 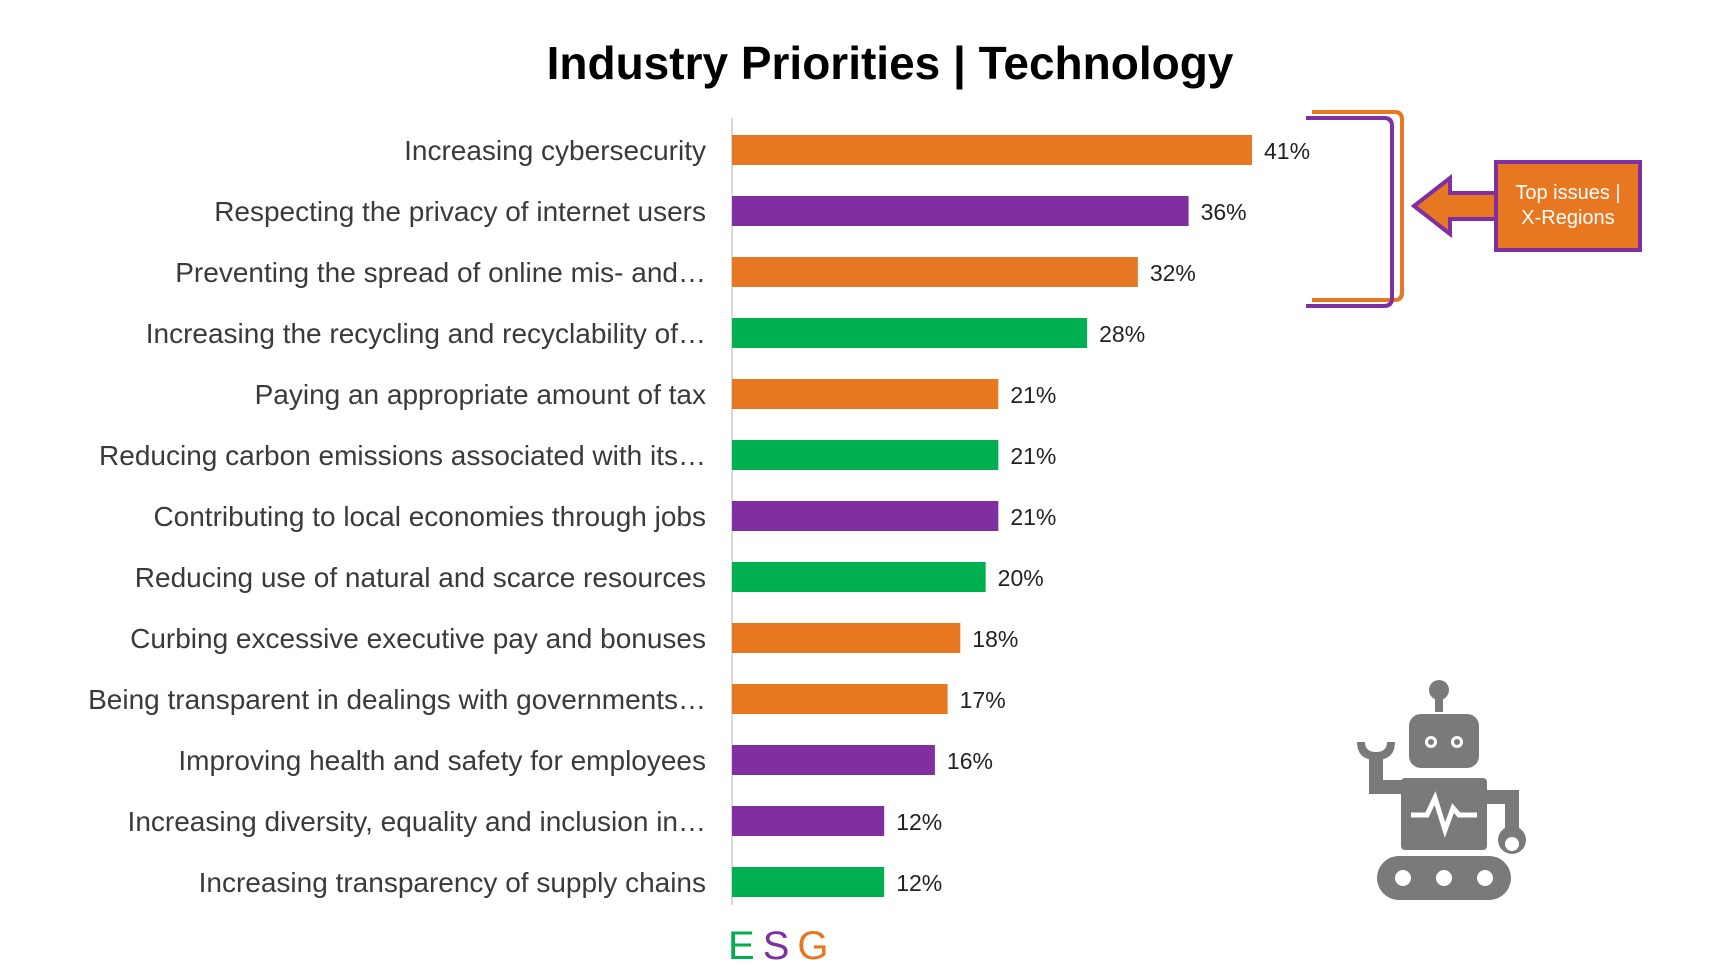 I want to click on callout-arrow-icon, so click(x=1454, y=206).